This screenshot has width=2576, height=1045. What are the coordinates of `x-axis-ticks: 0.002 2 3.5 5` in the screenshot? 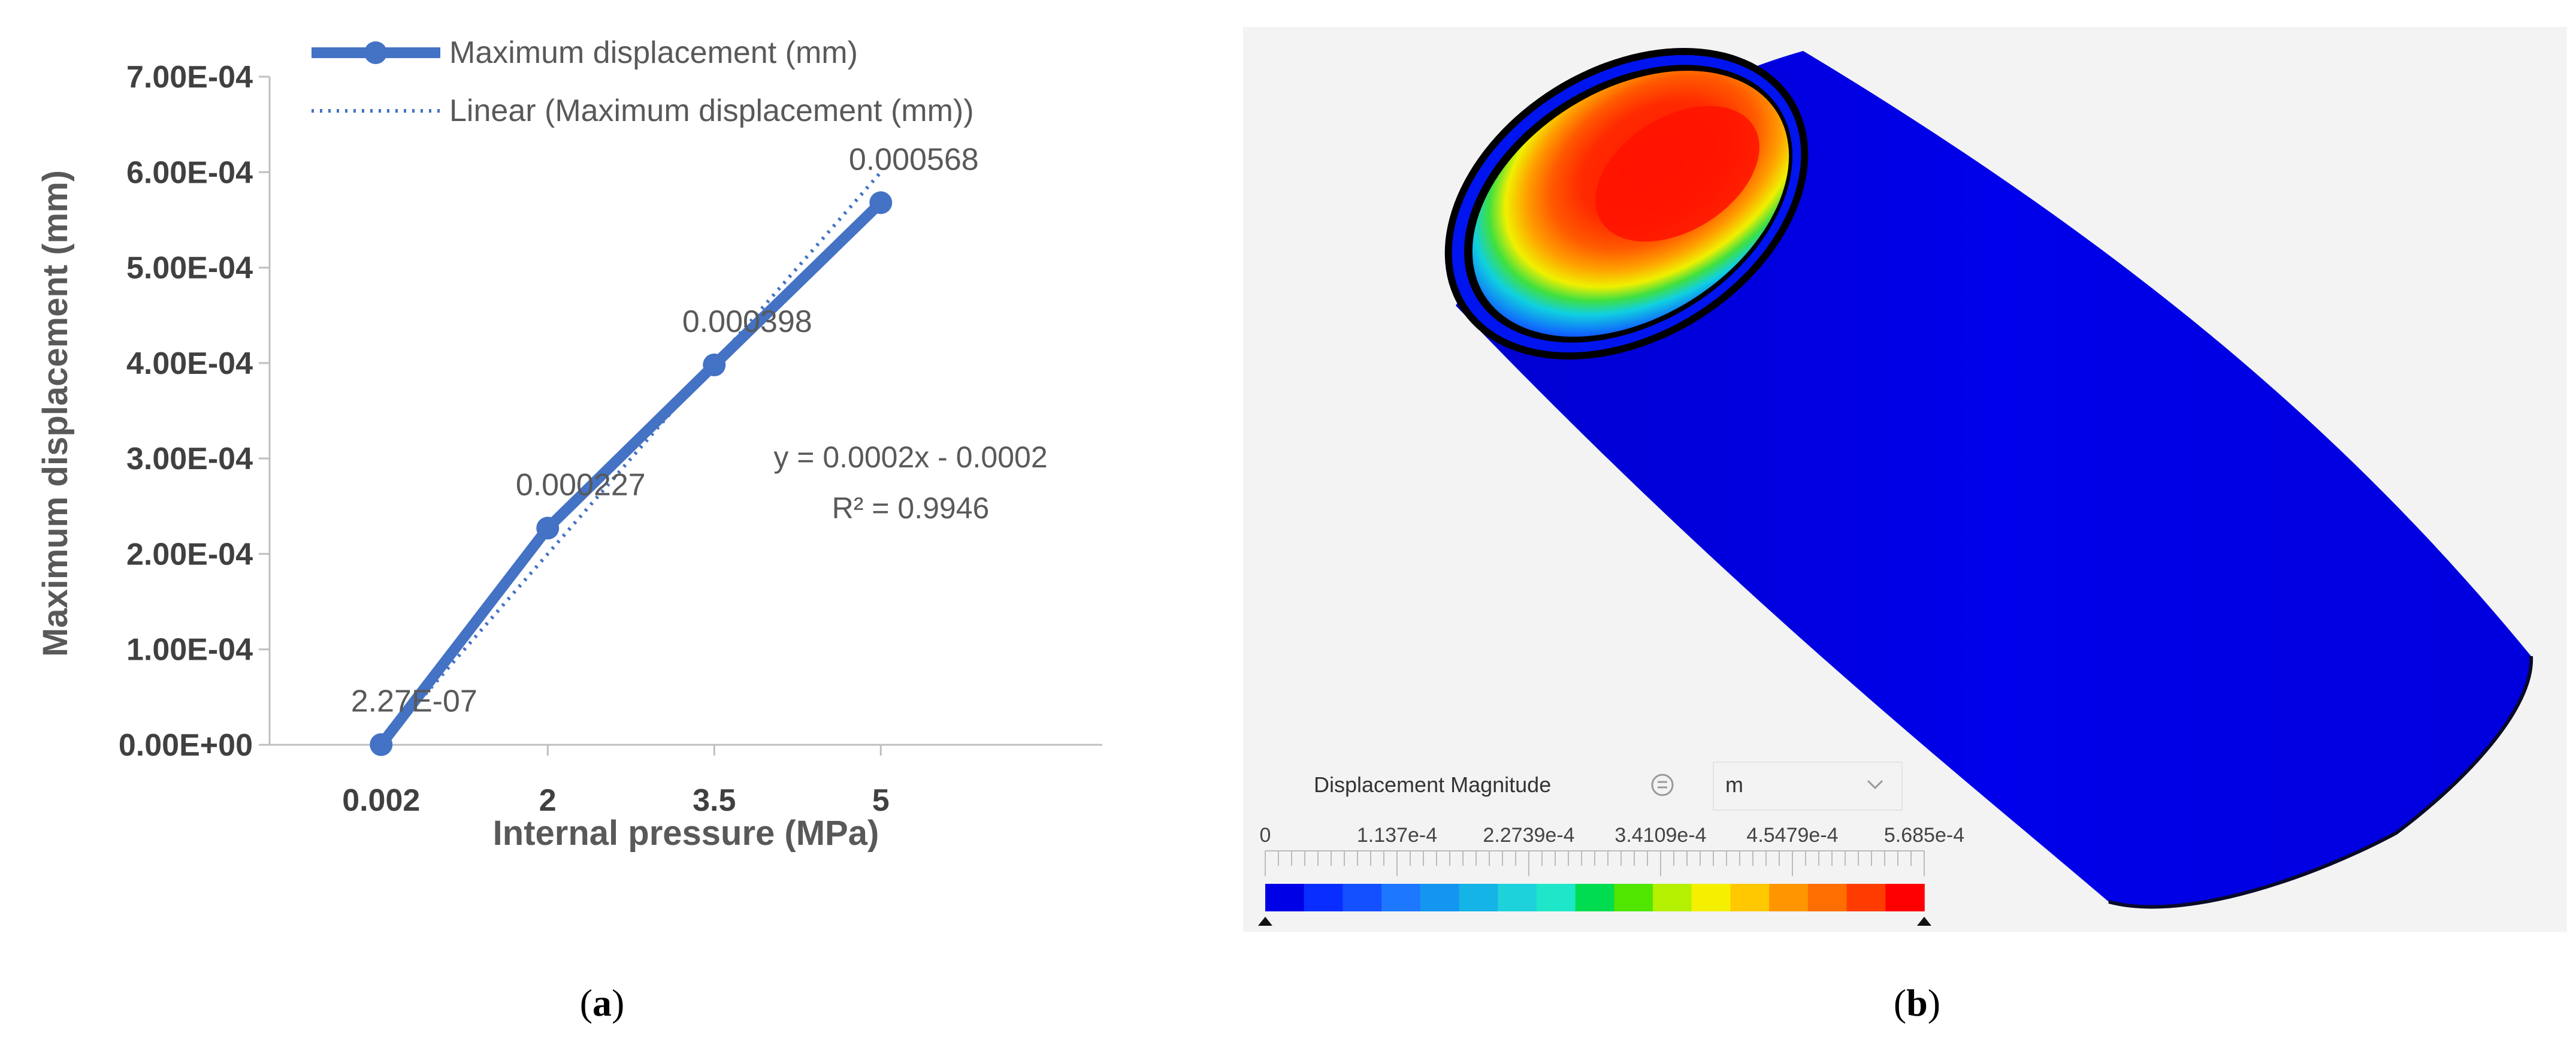 It's located at (616, 781).